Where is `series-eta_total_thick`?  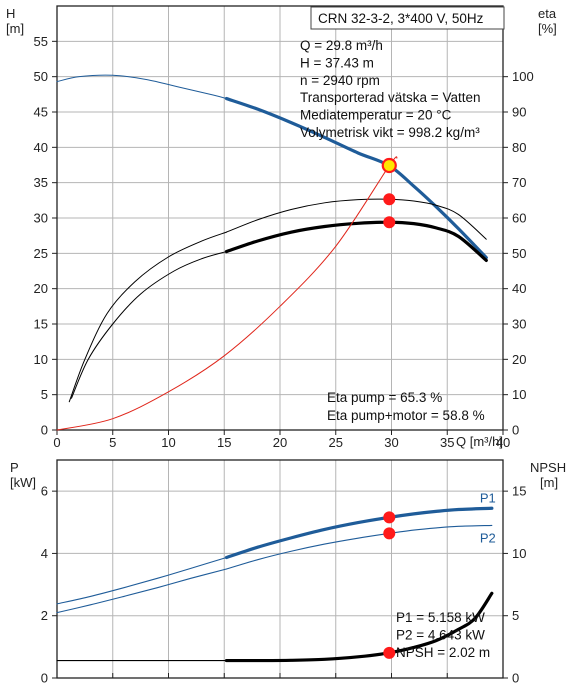 series-eta_total_thick is located at coordinates (356, 241).